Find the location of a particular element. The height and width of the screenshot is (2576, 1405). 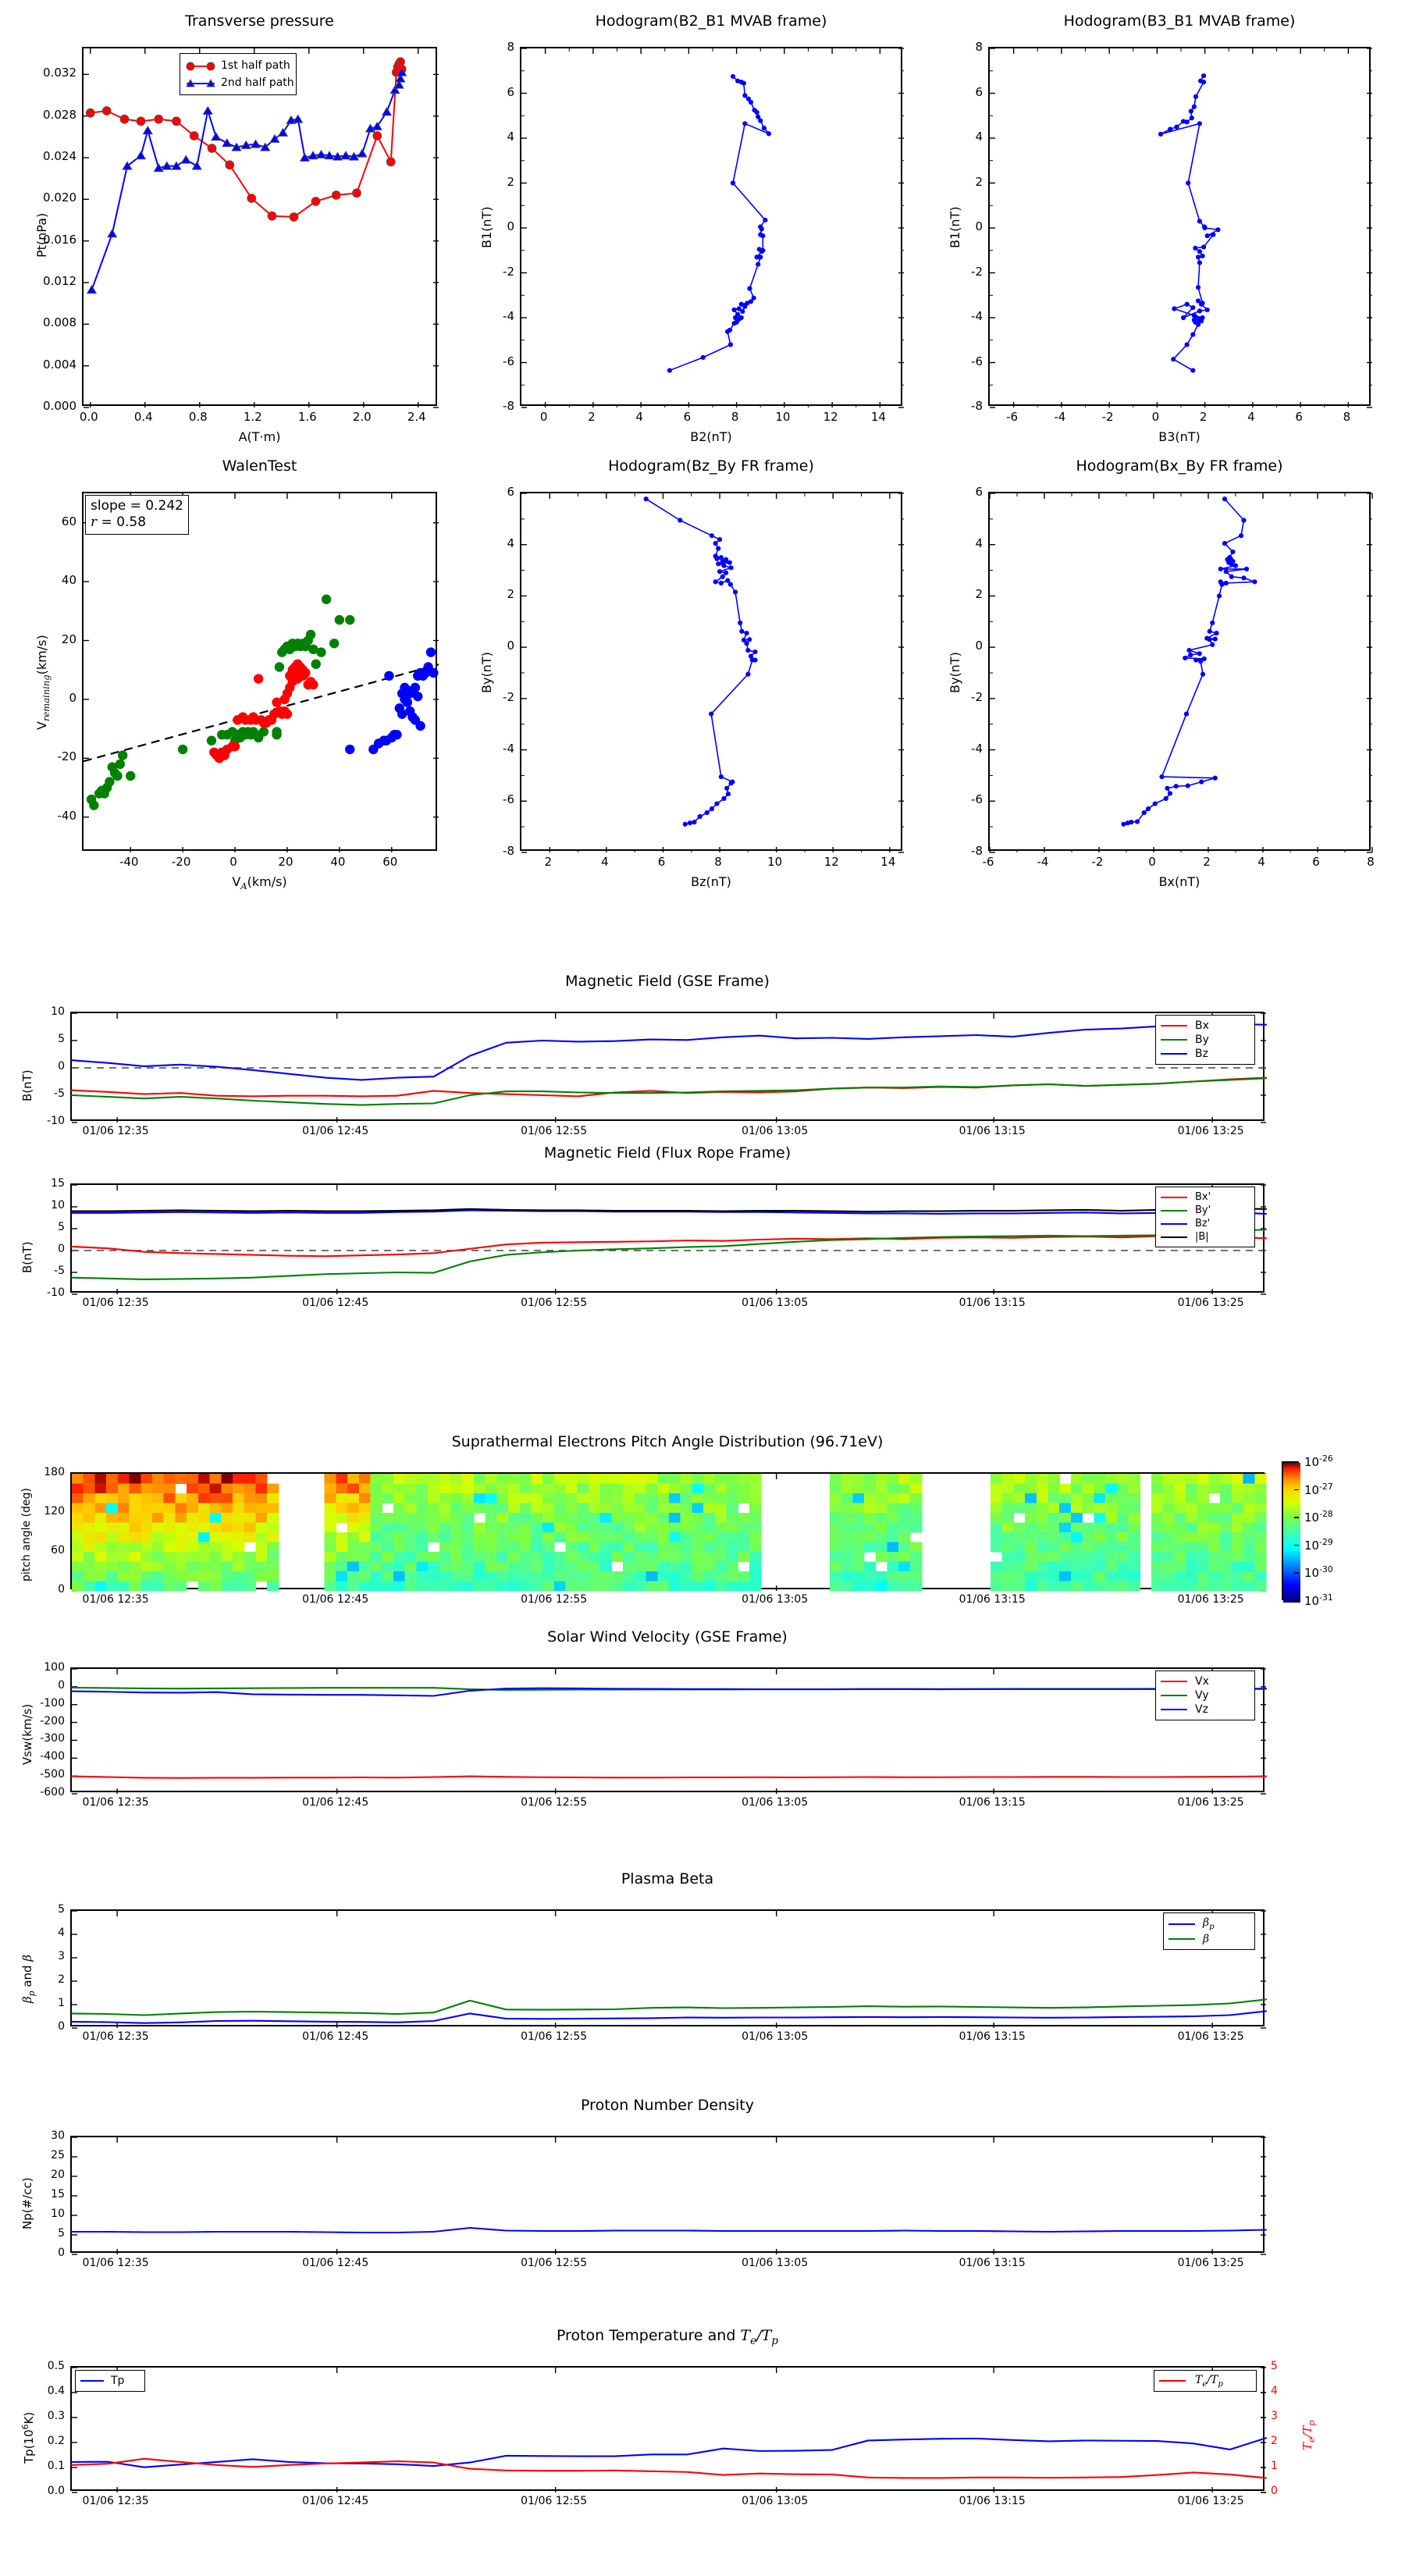

magnetic-field-gse-legend: Bx By Bz is located at coordinates (1205, 1040).